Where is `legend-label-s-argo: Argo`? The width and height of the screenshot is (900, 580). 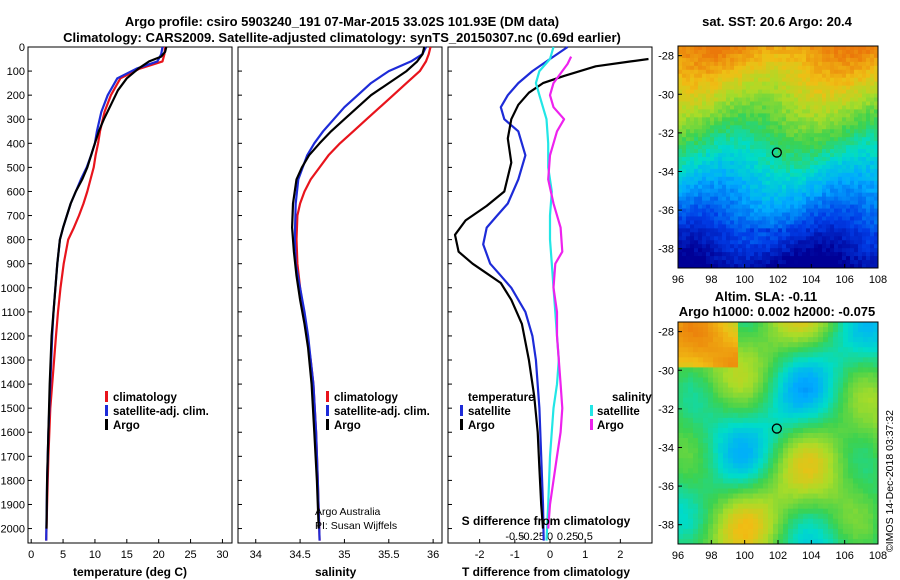 legend-label-s-argo: Argo is located at coordinates (610, 426).